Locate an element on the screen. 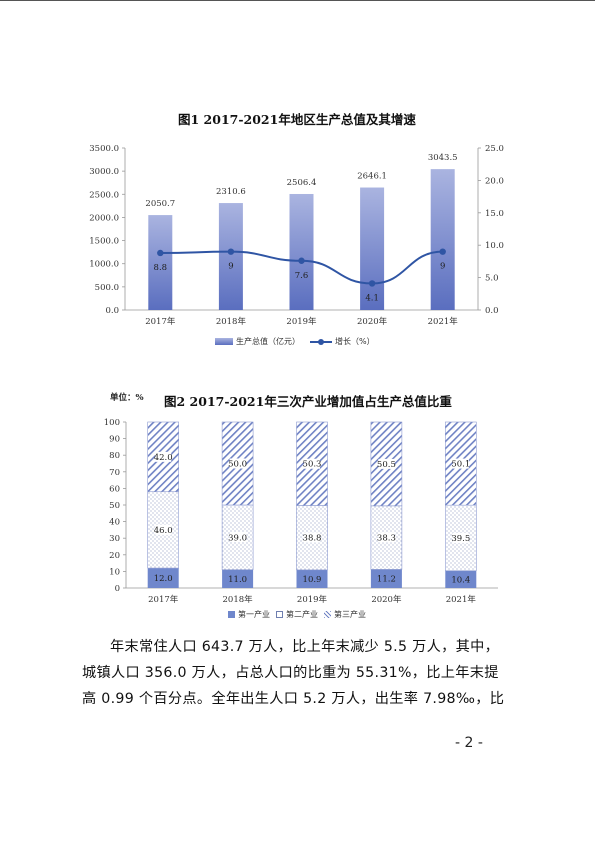 The image size is (595, 841). chart1-title: 图1 2017-2021年地区生产总值及其增速 is located at coordinates (297, 119).